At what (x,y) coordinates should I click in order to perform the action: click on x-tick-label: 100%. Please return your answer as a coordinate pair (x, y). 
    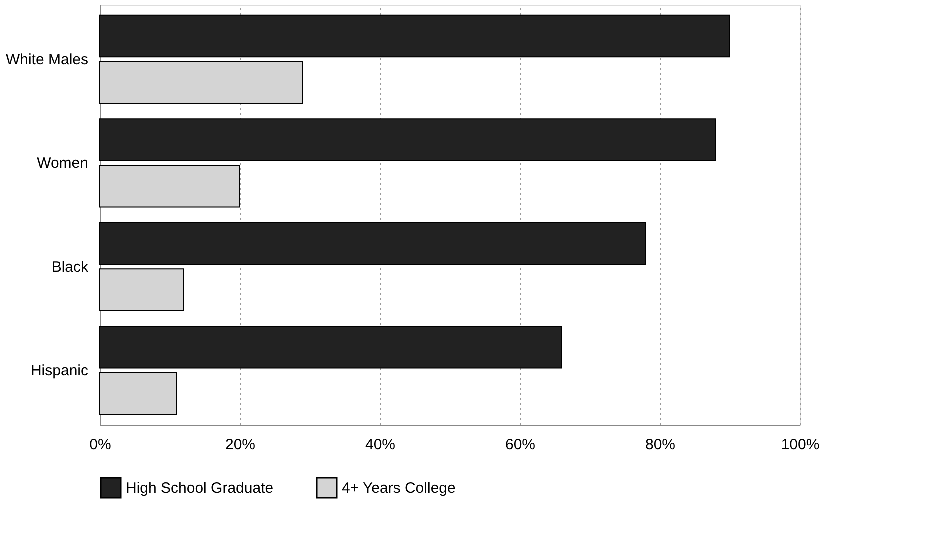
    Looking at the image, I should click on (800, 445).